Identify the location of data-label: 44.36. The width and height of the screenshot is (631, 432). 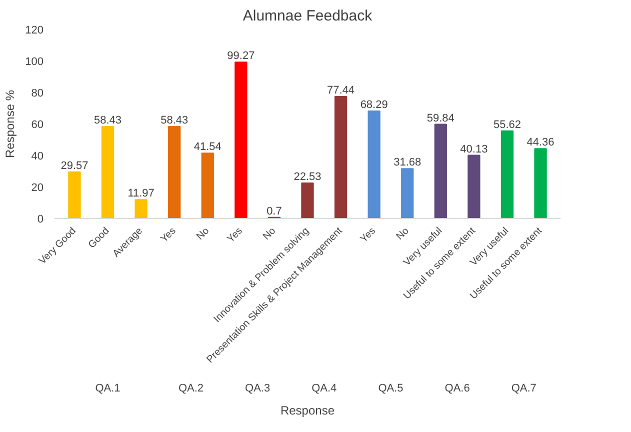
(540, 142).